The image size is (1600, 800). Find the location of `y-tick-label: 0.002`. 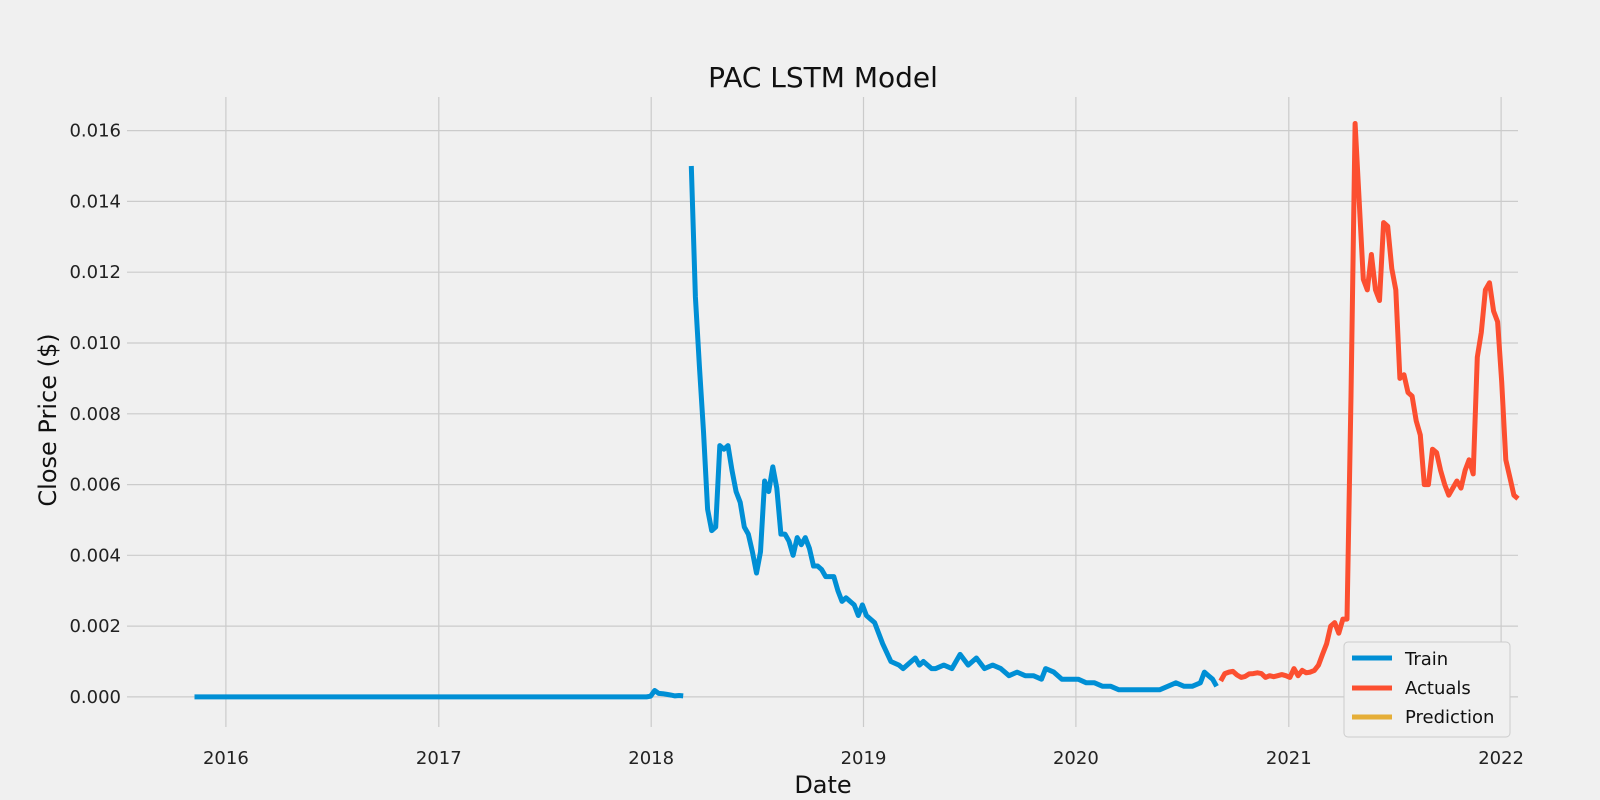

y-tick-label: 0.002 is located at coordinates (95, 626).